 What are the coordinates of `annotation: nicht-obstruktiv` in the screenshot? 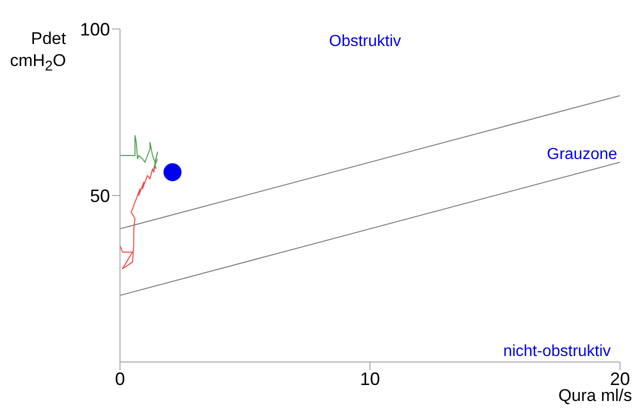 It's located at (557, 352).